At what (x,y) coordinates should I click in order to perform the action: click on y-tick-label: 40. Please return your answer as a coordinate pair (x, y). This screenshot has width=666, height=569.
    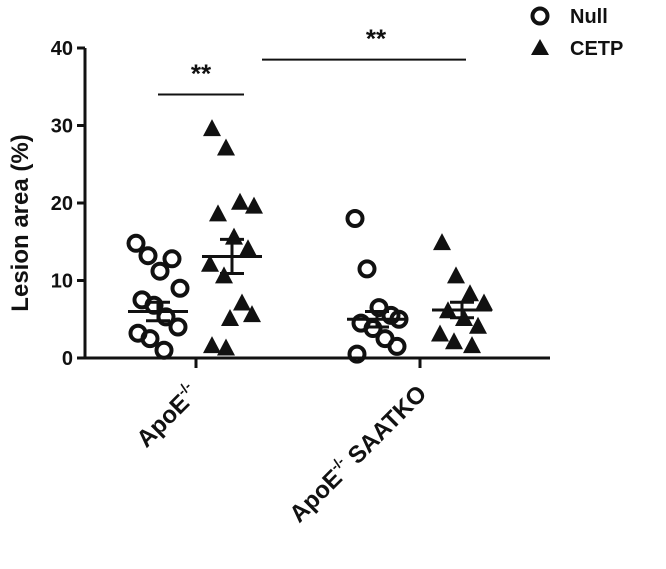
    Looking at the image, I should click on (62, 49).